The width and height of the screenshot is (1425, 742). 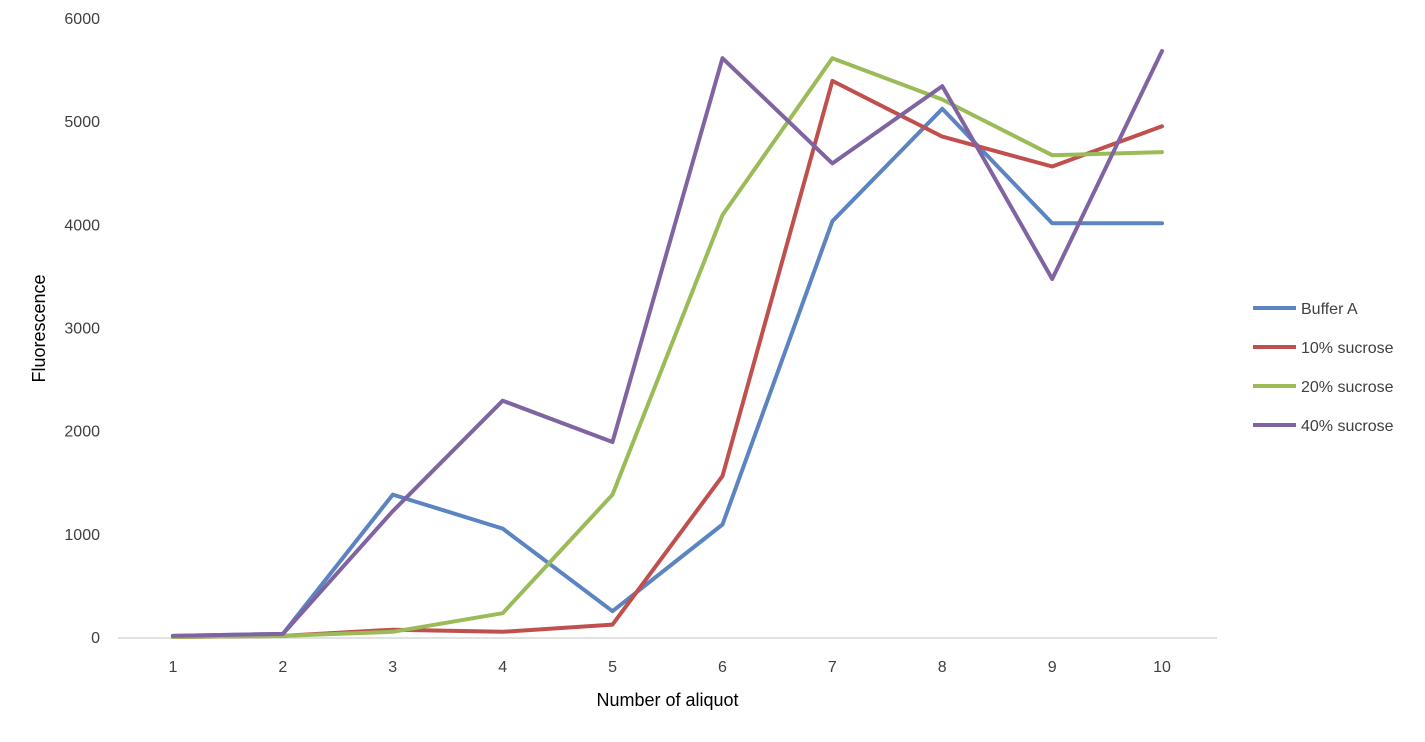 I want to click on y-tick-label: 2000, so click(x=82, y=432).